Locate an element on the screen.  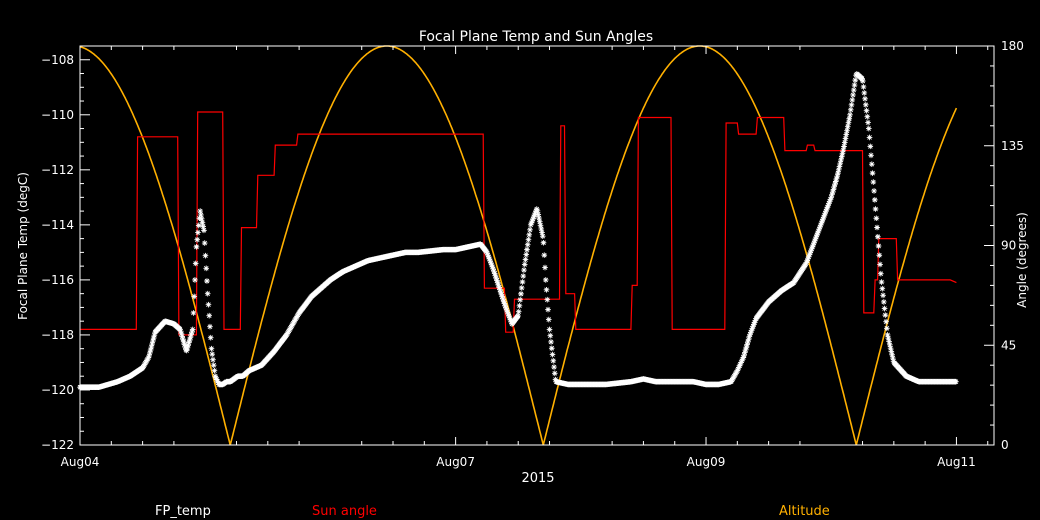
legend-altitude: Altitude is located at coordinates (804, 511).